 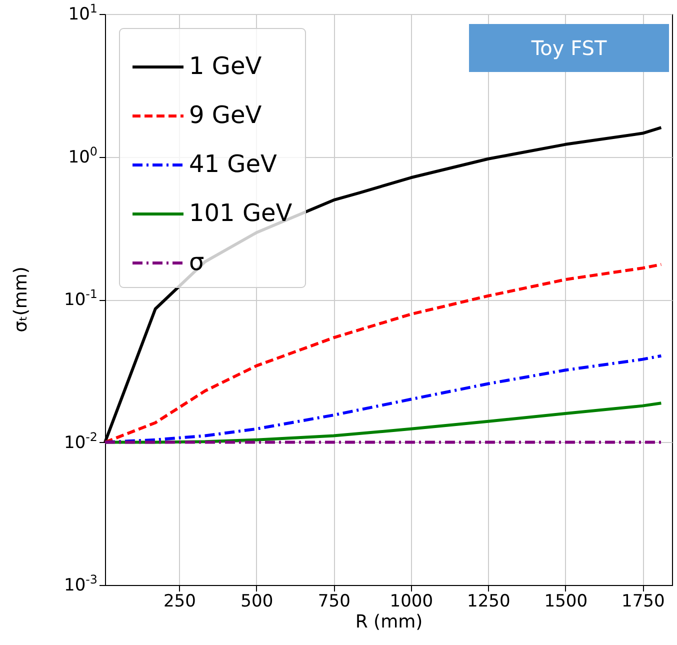 What do you see at coordinates (566, 602) in the screenshot?
I see `x-tick-label: 1500` at bounding box center [566, 602].